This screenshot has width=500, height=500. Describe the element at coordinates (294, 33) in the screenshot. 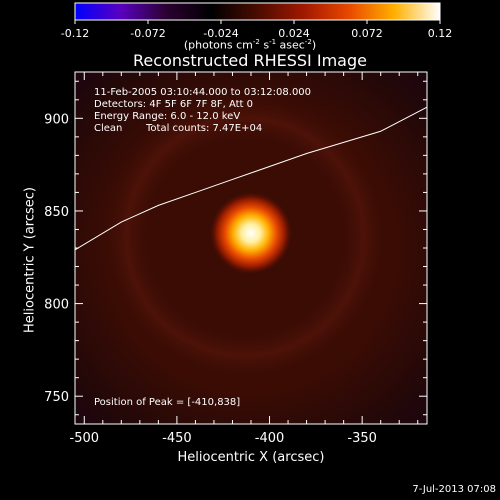

I see `colorbar-tick-label: 0.024` at that location.